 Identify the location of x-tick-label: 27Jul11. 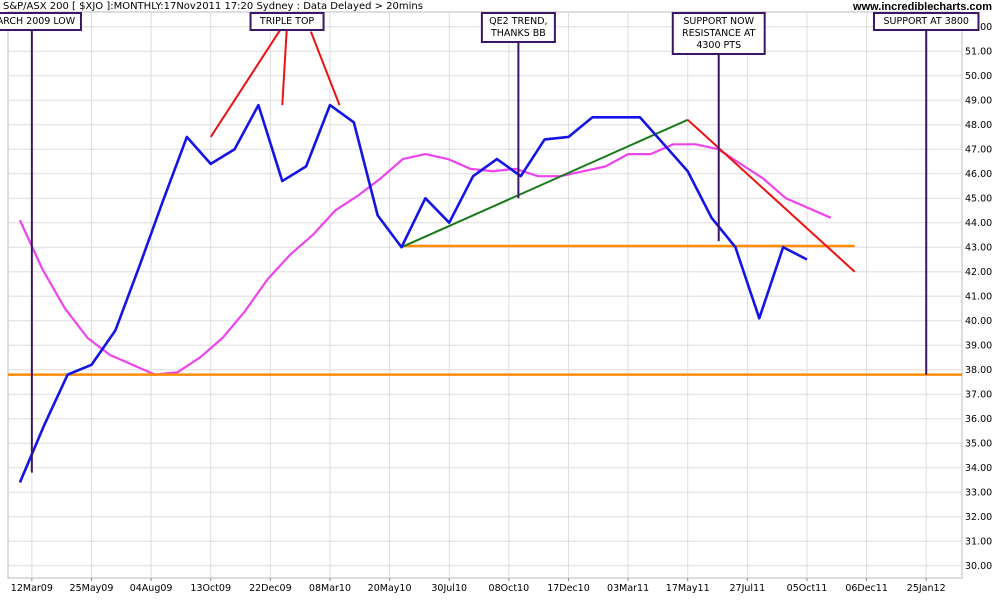
(748, 588).